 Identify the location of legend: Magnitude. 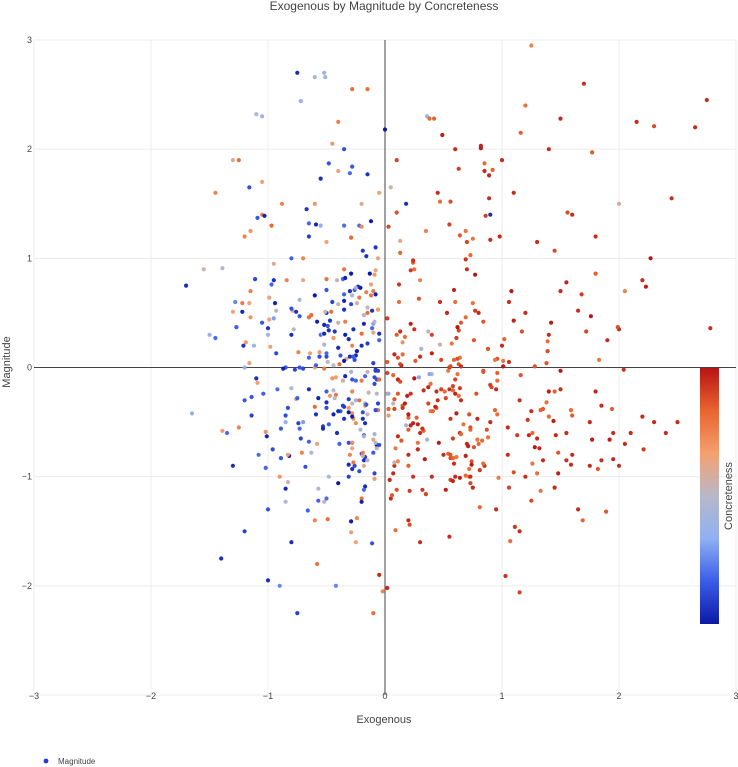
(69, 761).